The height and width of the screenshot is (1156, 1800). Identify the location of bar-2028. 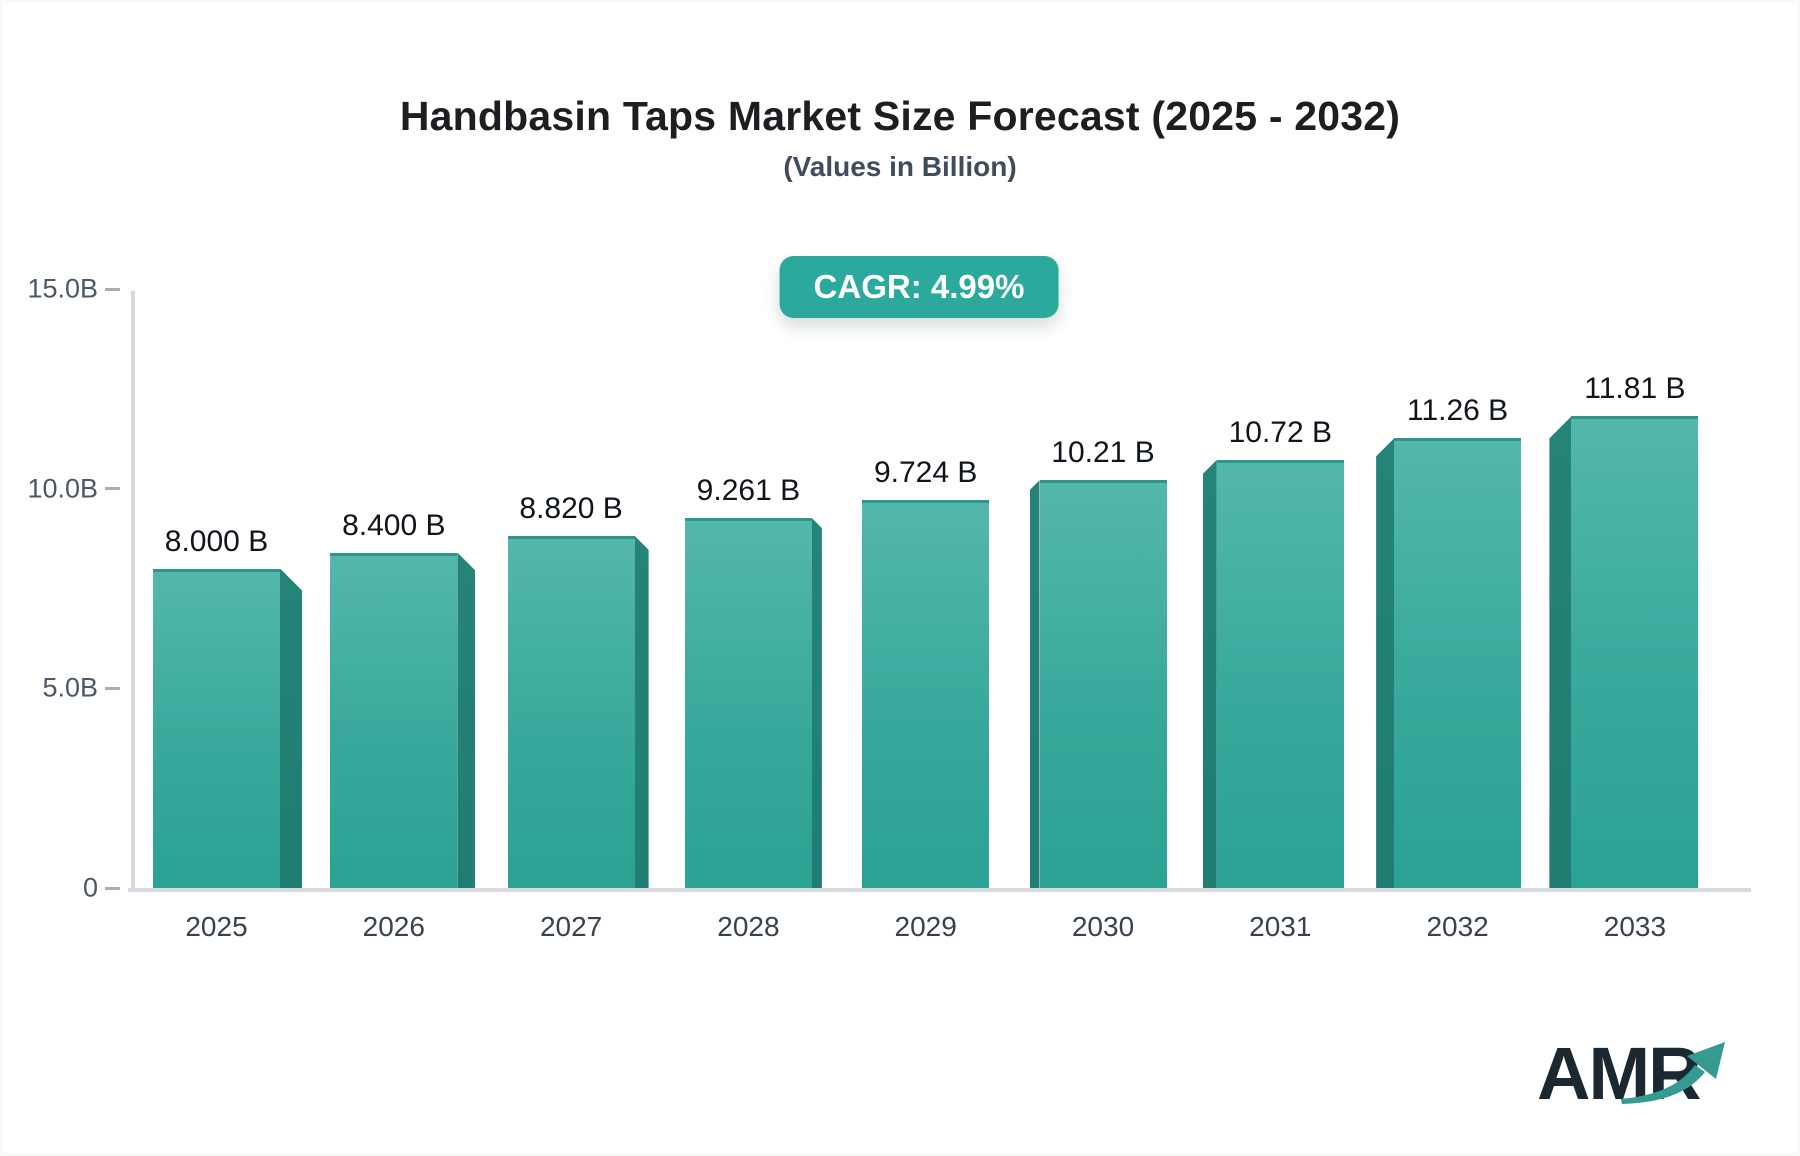
(748, 703).